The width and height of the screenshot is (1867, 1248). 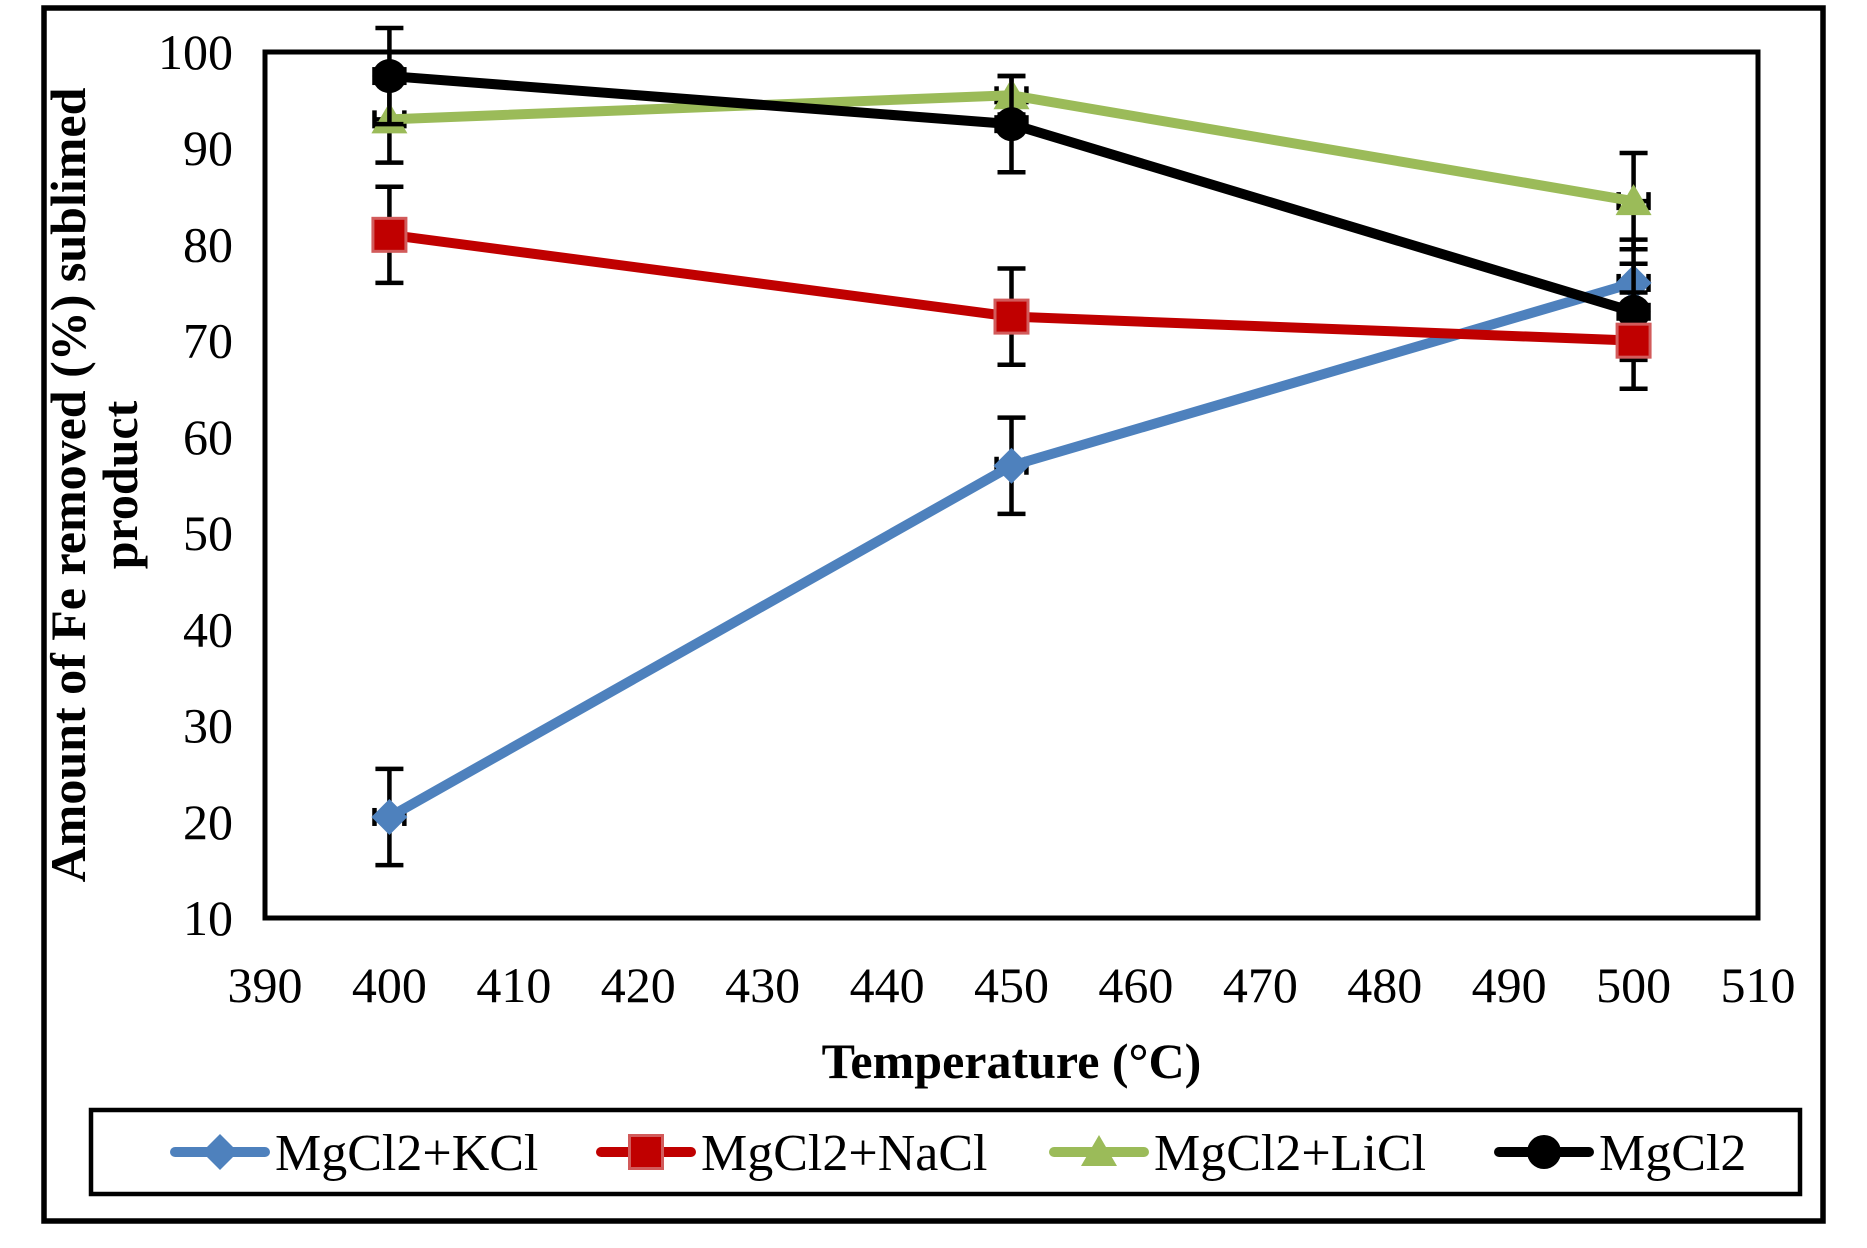 I want to click on y-axis-tick-labels: 100 90 80 70 60 50 40 30 20 10, so click(x=195, y=485).